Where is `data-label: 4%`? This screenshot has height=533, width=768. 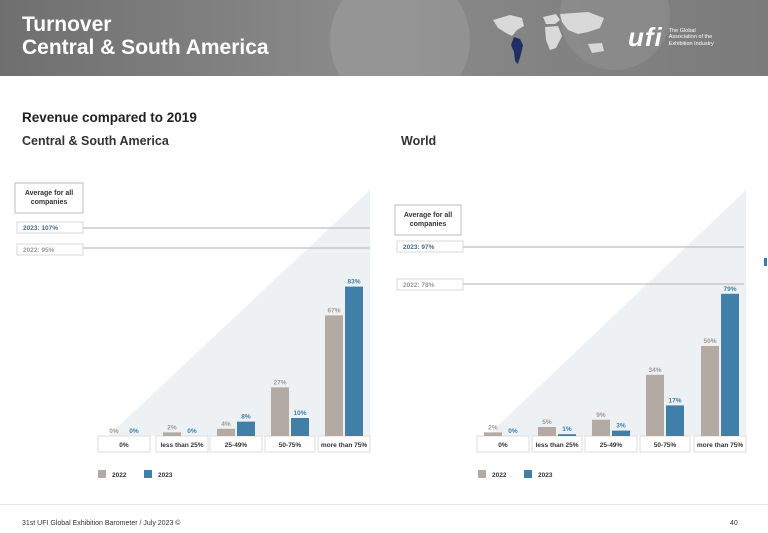
data-label: 4% is located at coordinates (226, 424).